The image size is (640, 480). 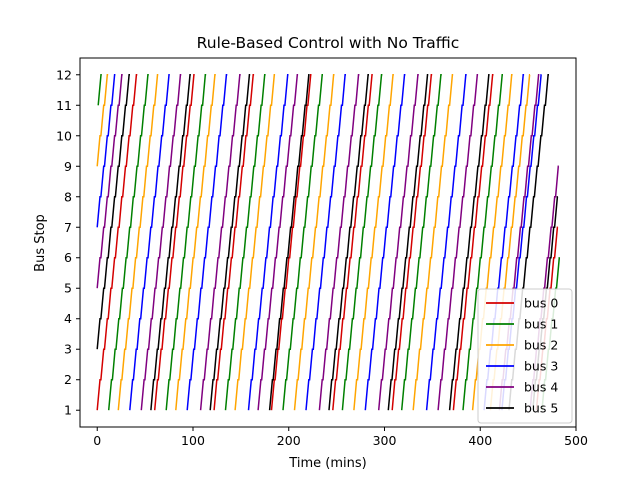 I want to click on x-tick-label: 100, so click(x=193, y=440).